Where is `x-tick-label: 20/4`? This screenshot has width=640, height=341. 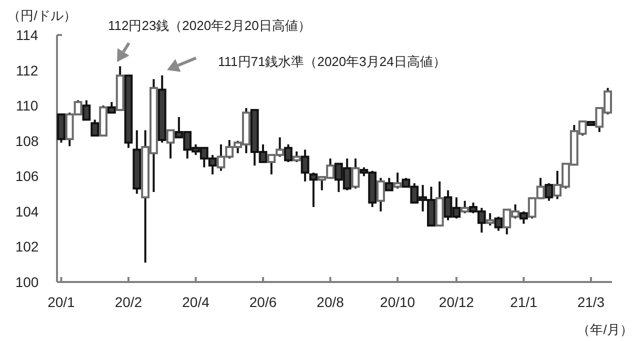
x-tick-label: 20/4 is located at coordinates (196, 302).